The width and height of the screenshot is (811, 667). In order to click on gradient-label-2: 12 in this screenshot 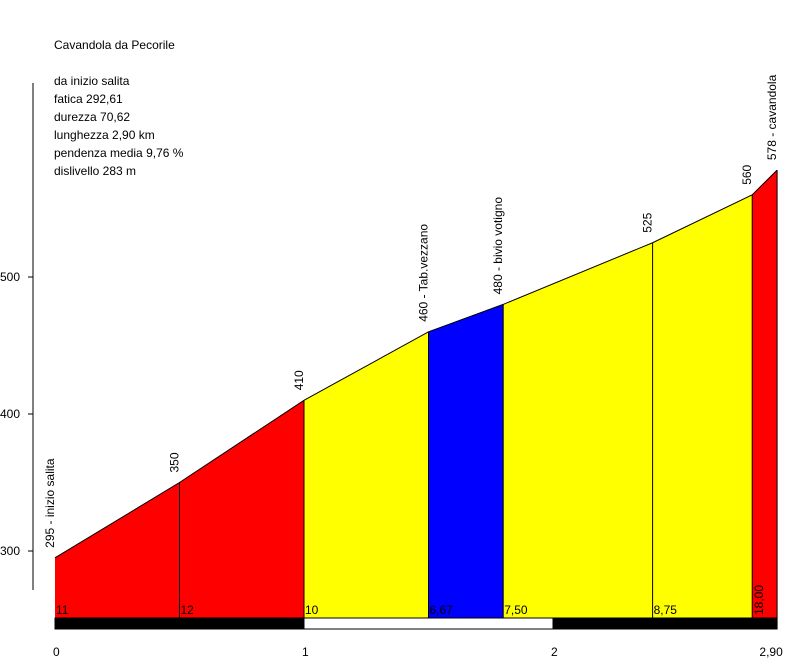, I will do `click(188, 610)`.